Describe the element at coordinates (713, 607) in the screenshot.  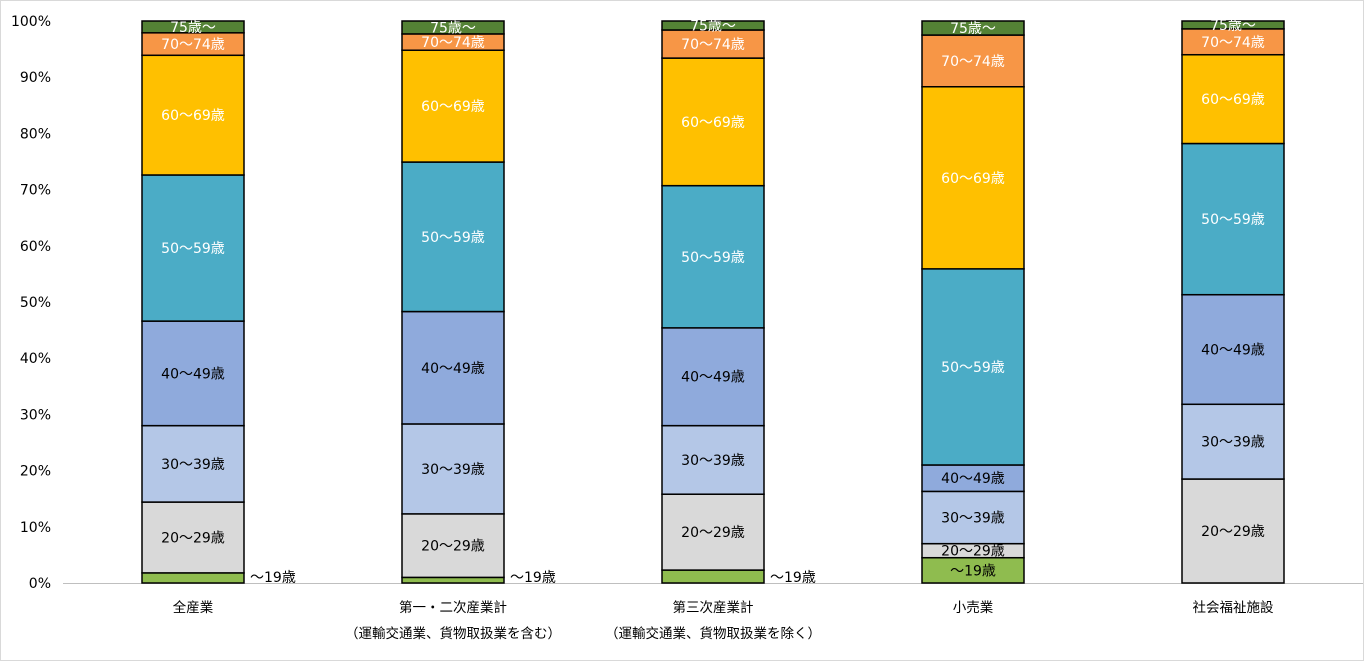
I see `x-tick-label: 第三次産業計` at that location.